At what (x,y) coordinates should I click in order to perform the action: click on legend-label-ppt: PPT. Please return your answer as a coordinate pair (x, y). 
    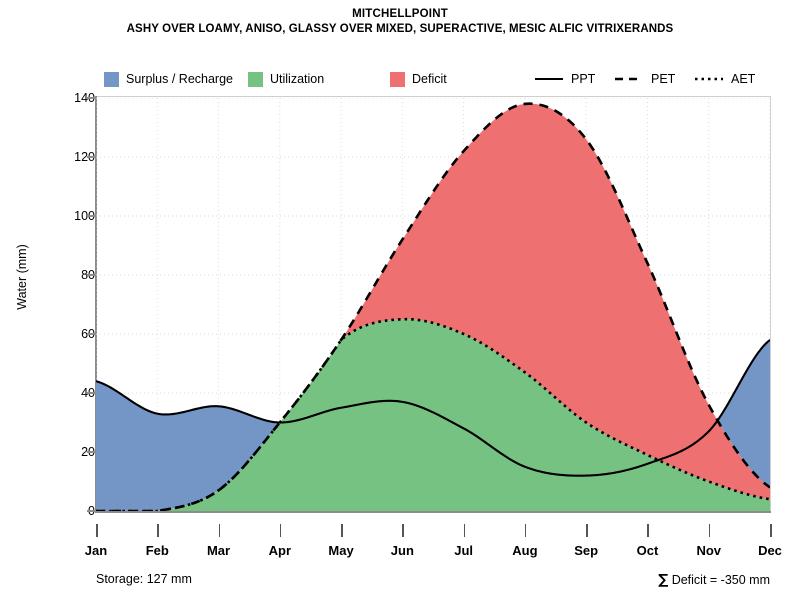
    Looking at the image, I should click on (583, 79).